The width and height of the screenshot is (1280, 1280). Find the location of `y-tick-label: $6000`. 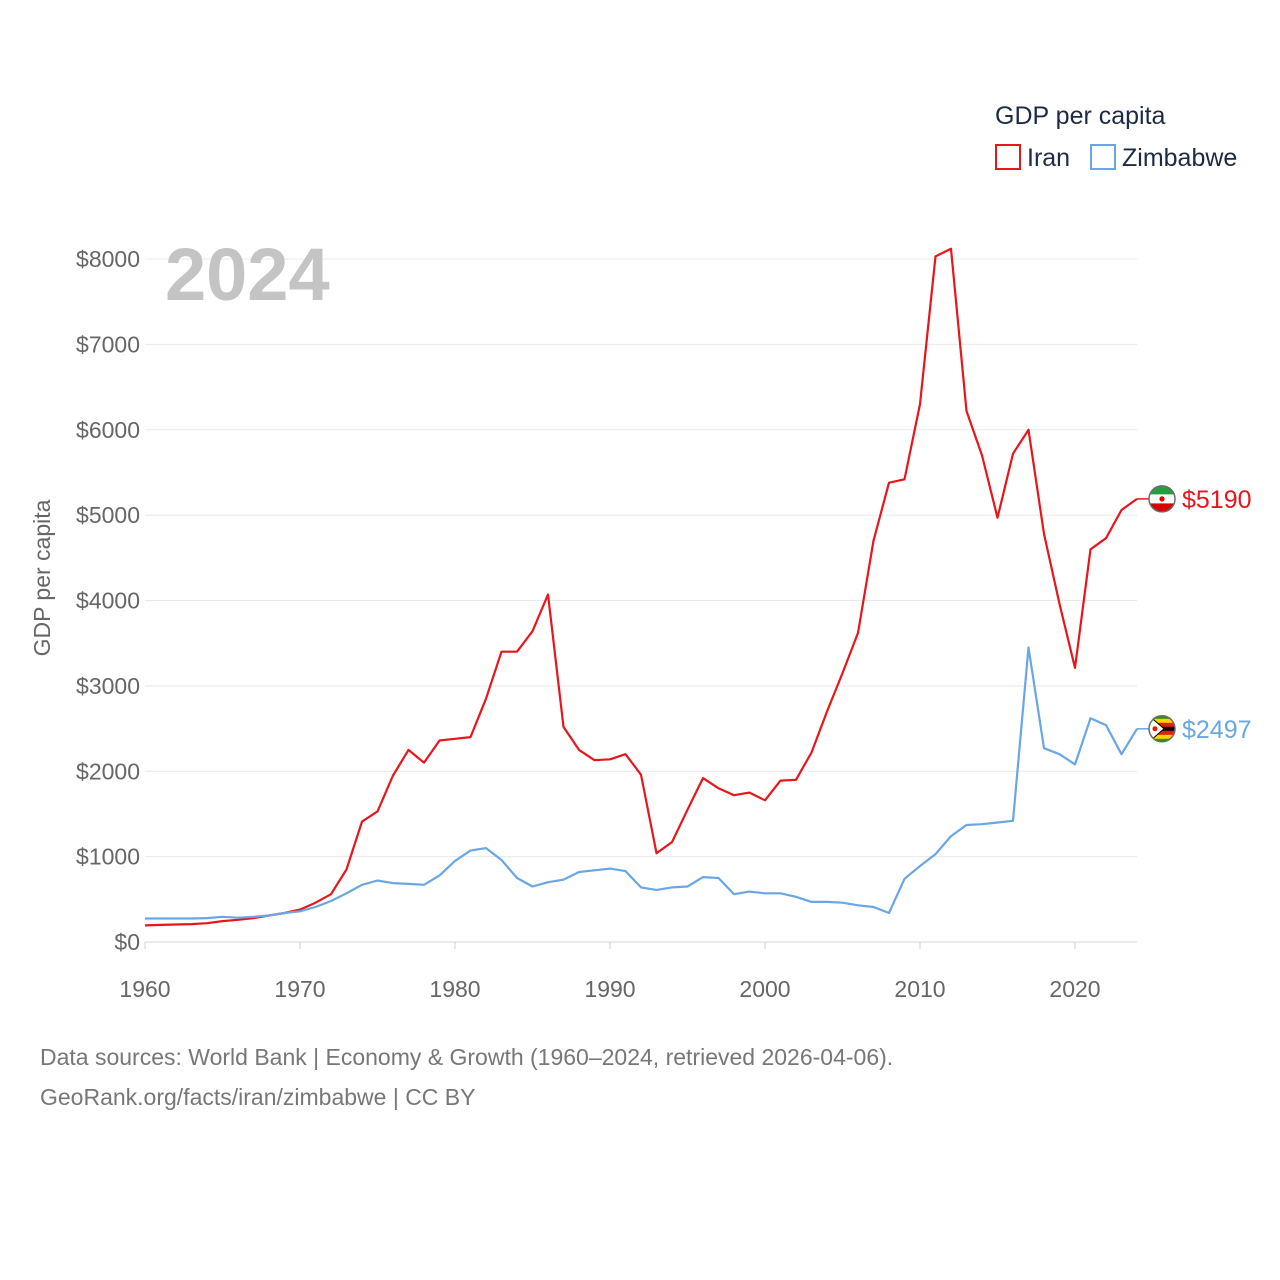

y-tick-label: $6000 is located at coordinates (108, 430).